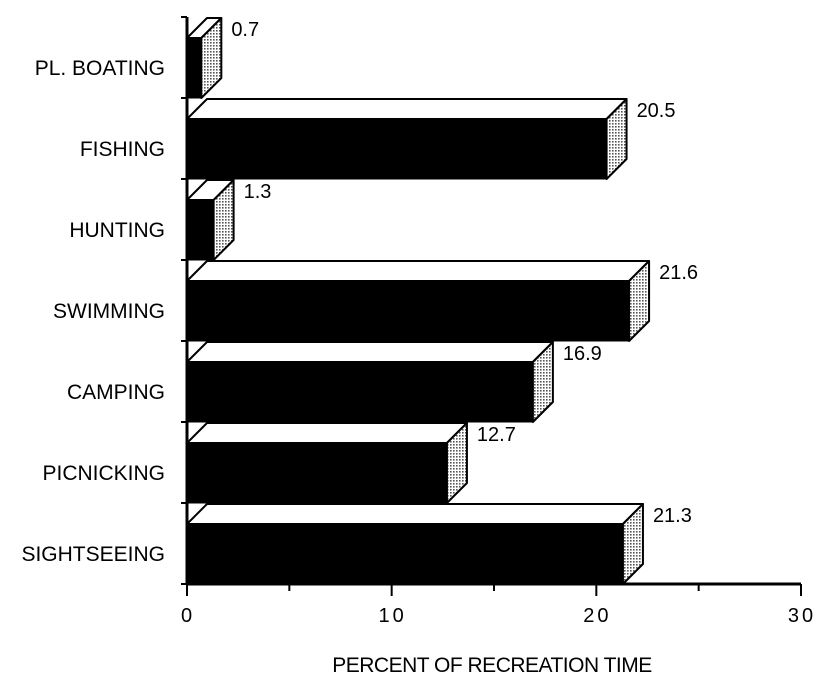  I want to click on x-tick-label-0: 0, so click(188, 616).